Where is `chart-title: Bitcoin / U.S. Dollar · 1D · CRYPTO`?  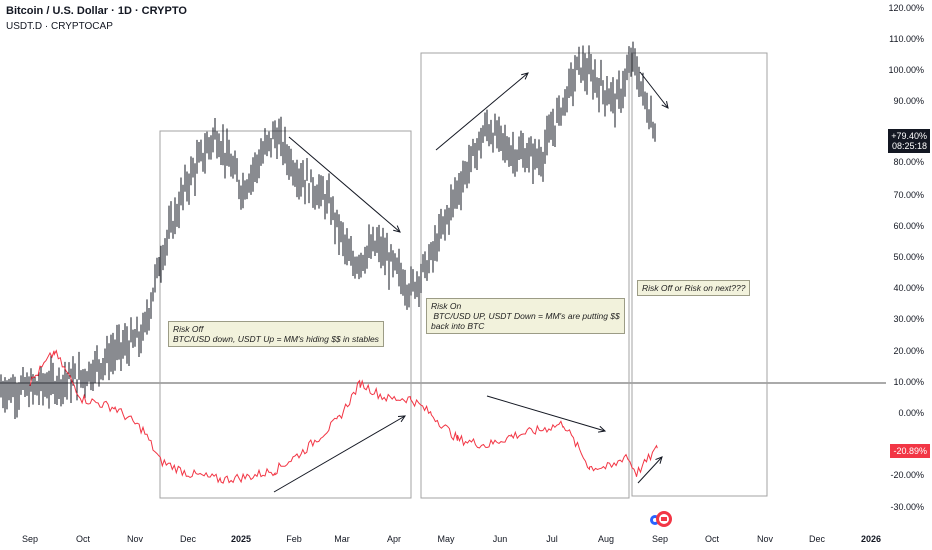 chart-title: Bitcoin / U.S. Dollar · 1D · CRYPTO is located at coordinates (96, 11).